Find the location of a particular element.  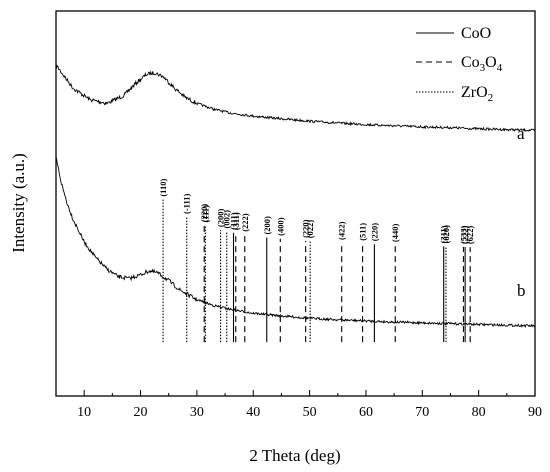

x-tick-label-5: 60 is located at coordinates (366, 412).